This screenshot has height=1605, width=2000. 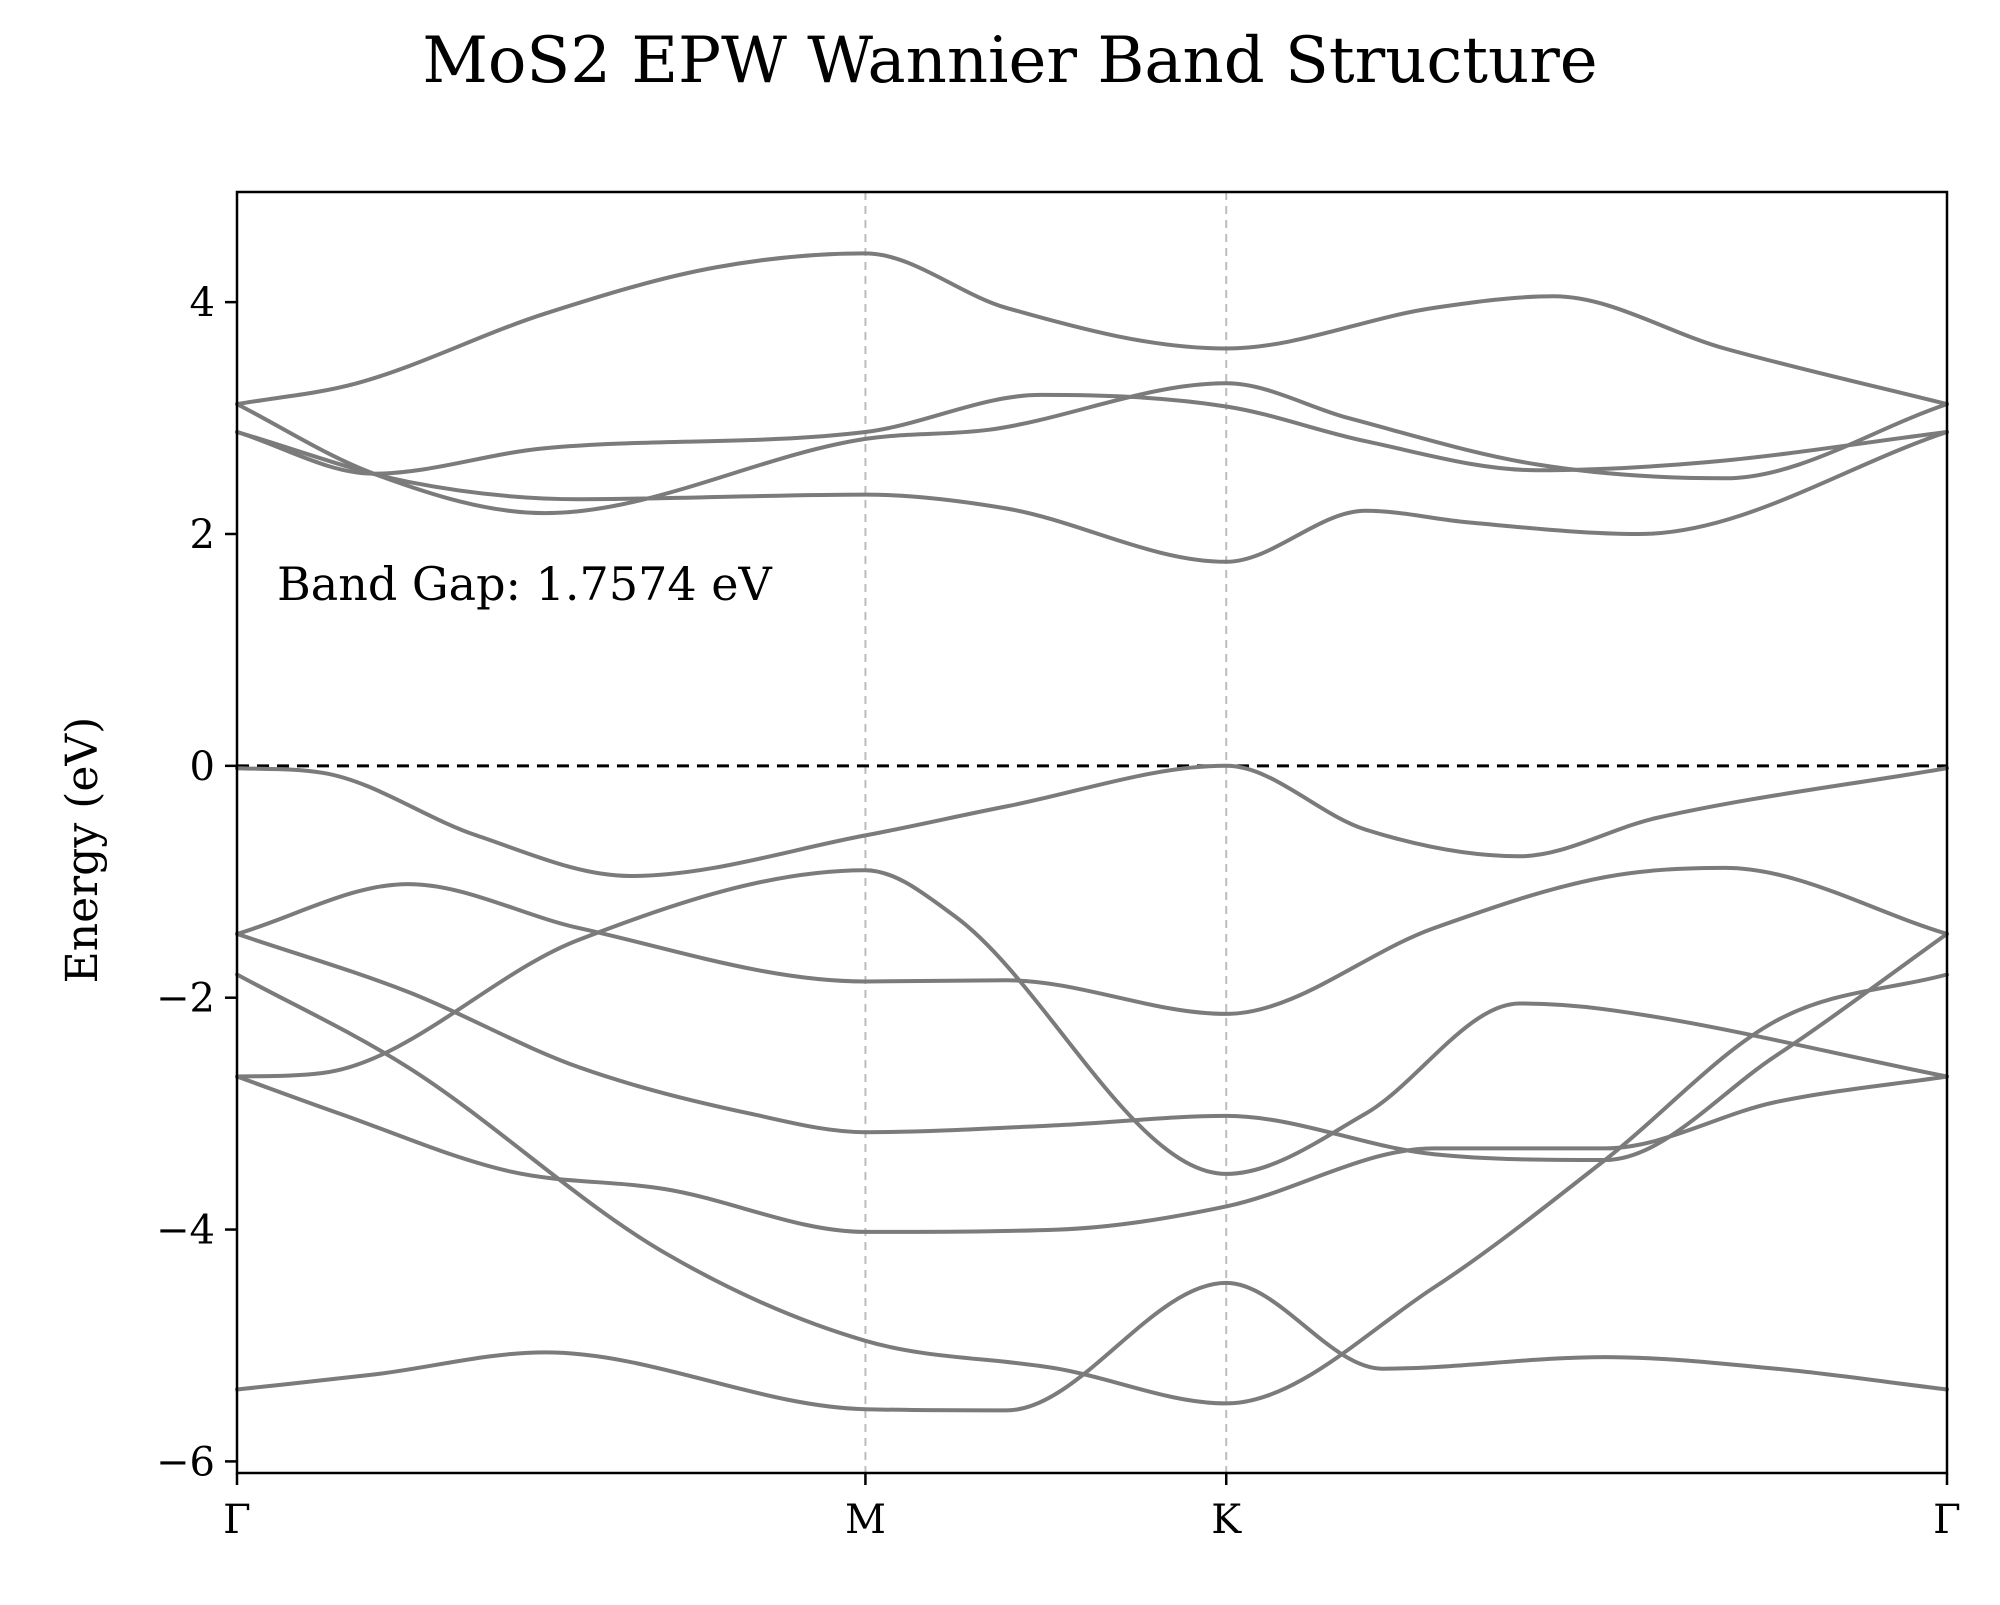 I want to click on y-tick-label: −4, so click(x=185, y=1231).